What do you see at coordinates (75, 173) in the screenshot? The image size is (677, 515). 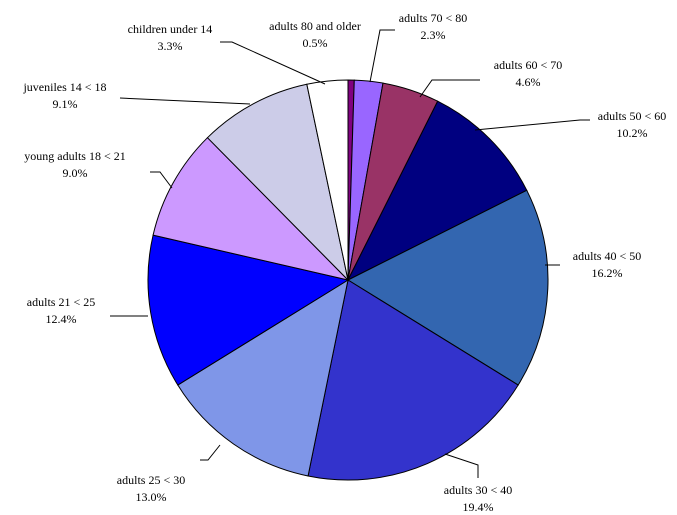 I see `slice-percent-8: 9.0%` at bounding box center [75, 173].